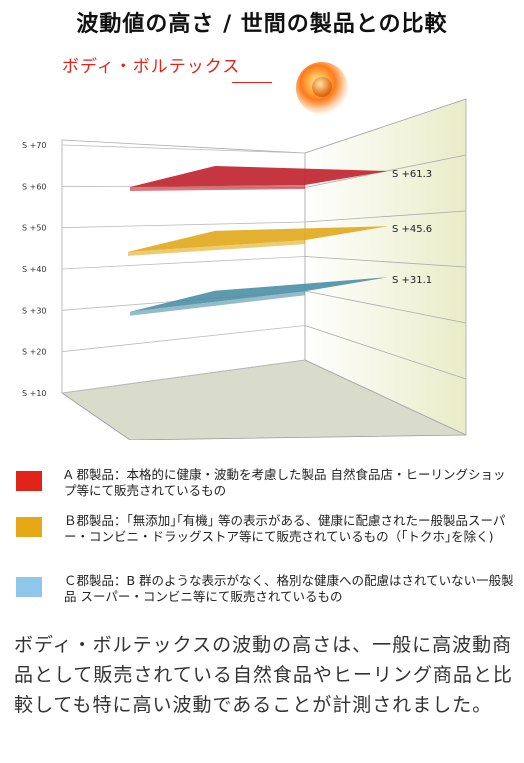 This screenshot has width=524, height=763. What do you see at coordinates (252, 82) in the screenshot?
I see `brand-underline` at bounding box center [252, 82].